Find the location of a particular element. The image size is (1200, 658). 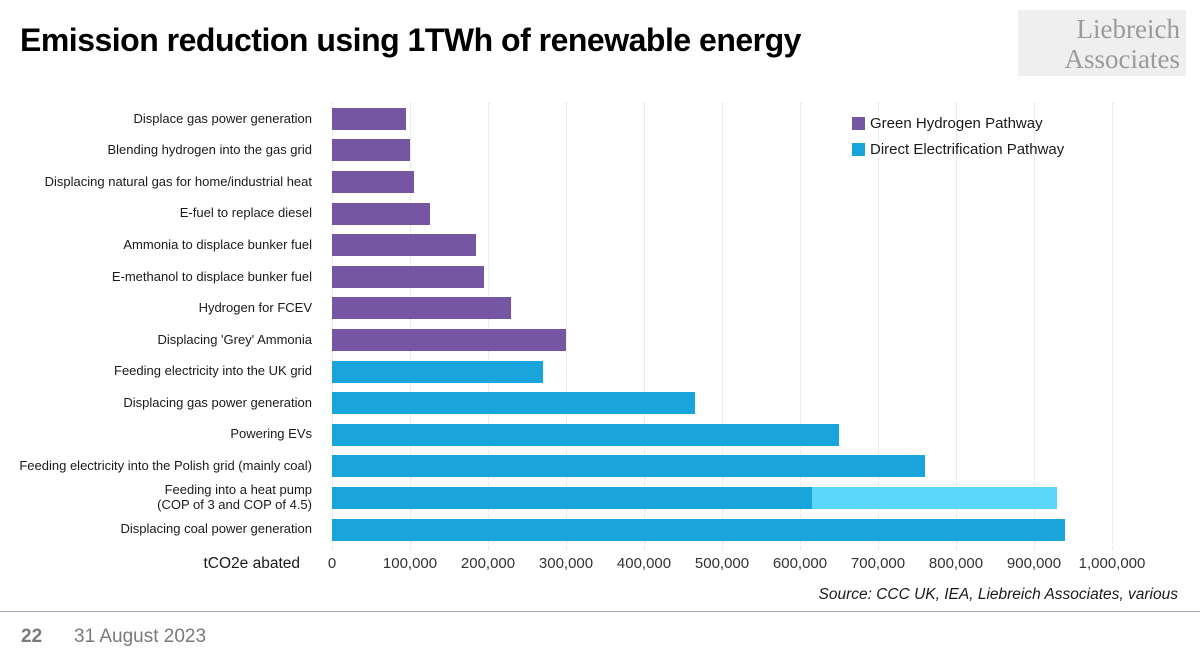

x-tick-label: 700,000 is located at coordinates (878, 563).